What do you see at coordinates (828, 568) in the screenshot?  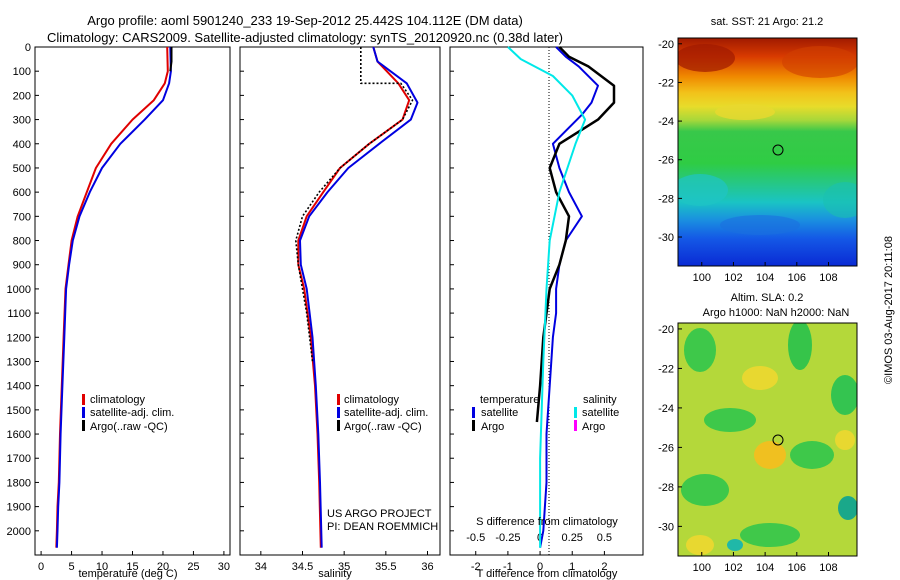 I see `sla-xtick-label: 108` at bounding box center [828, 568].